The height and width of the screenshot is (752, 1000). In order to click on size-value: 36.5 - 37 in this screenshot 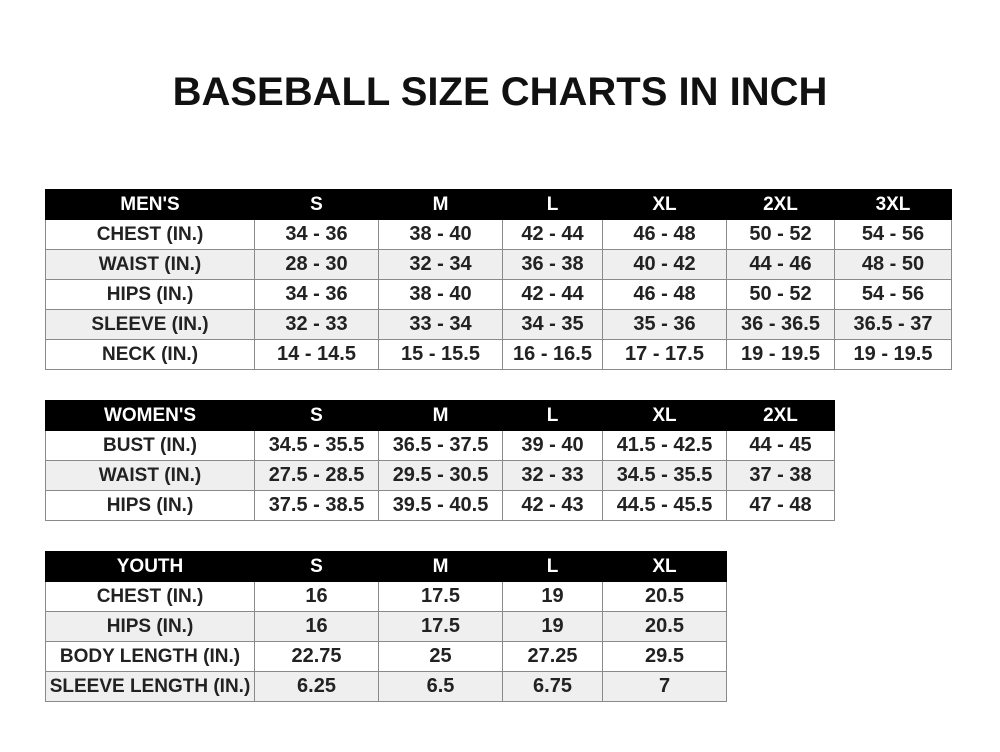, I will do `click(893, 324)`.